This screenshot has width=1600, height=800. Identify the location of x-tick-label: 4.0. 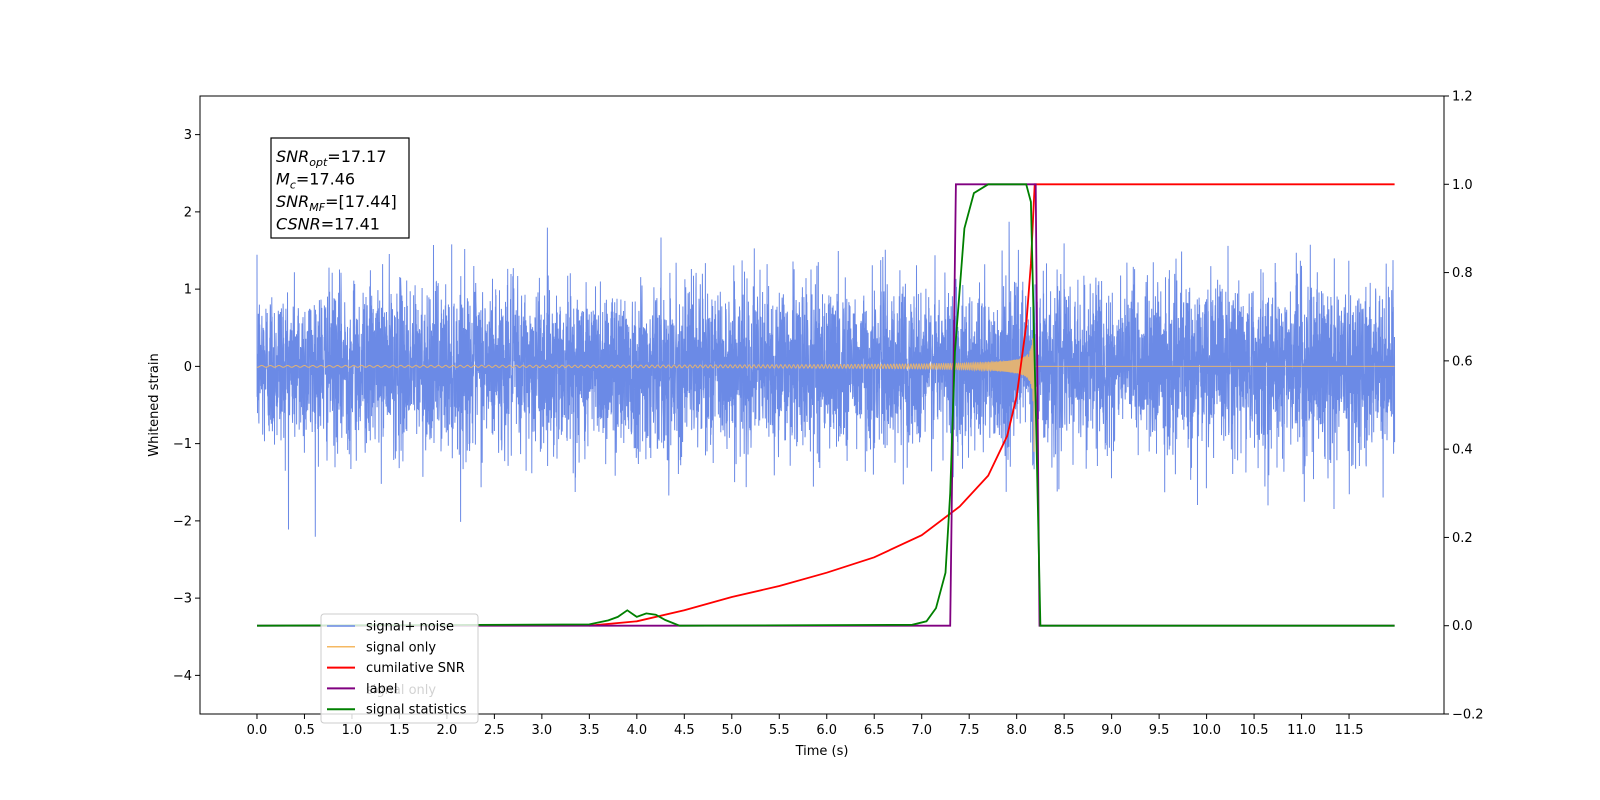
(636, 730).